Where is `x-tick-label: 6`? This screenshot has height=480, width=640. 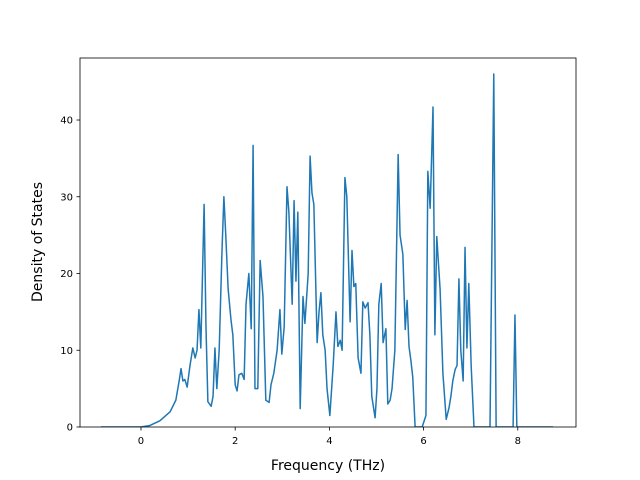 x-tick-label: 6 is located at coordinates (423, 441).